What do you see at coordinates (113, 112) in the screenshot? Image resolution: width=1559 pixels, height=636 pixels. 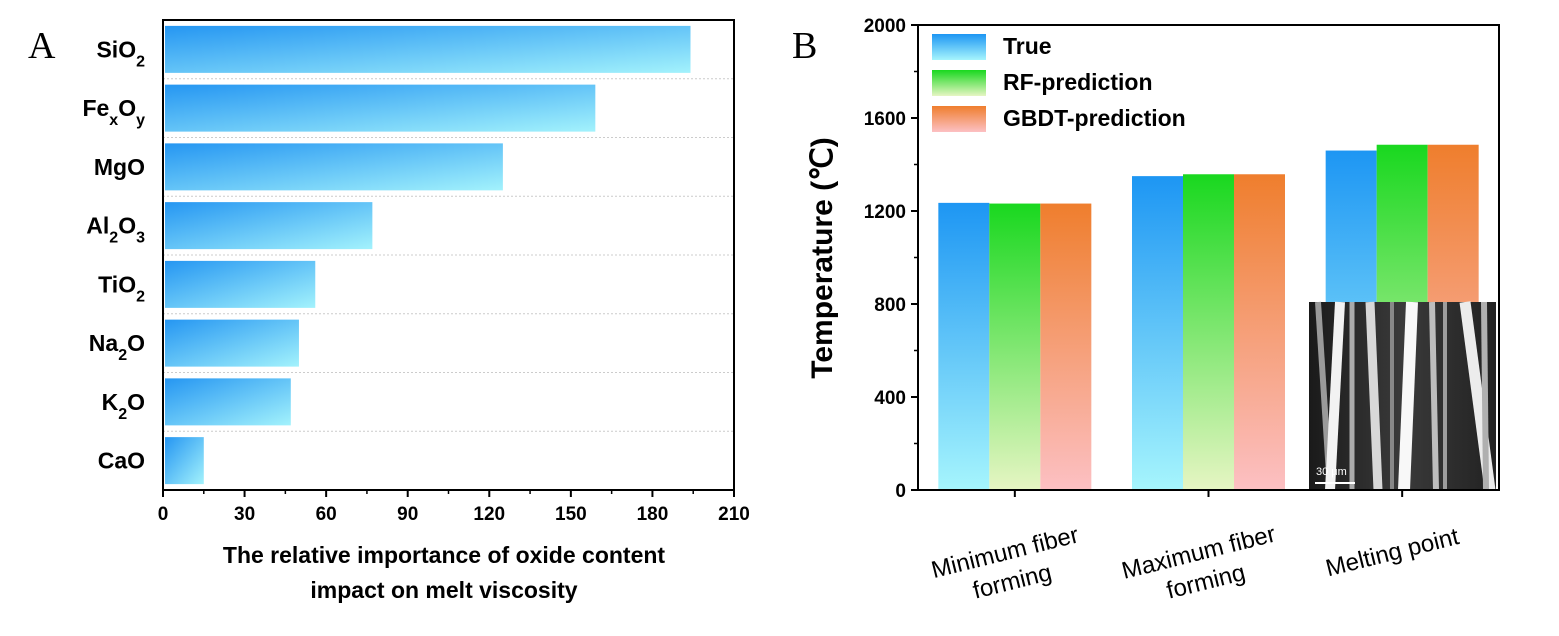 I see `category-label: FexOy` at bounding box center [113, 112].